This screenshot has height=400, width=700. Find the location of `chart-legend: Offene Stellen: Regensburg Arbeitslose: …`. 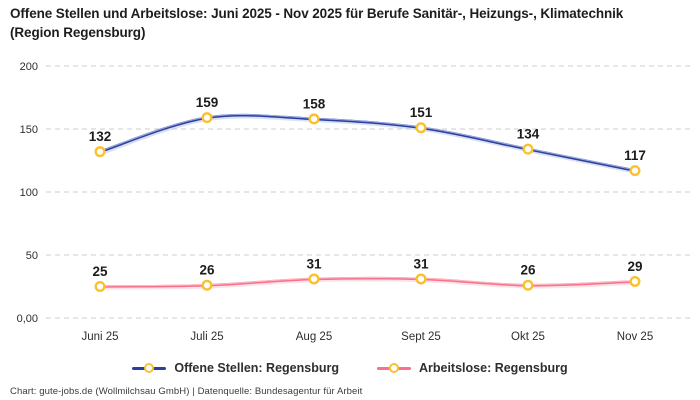

chart-legend: Offene Stellen: Regensburg Arbeitslose: … is located at coordinates (350, 368).